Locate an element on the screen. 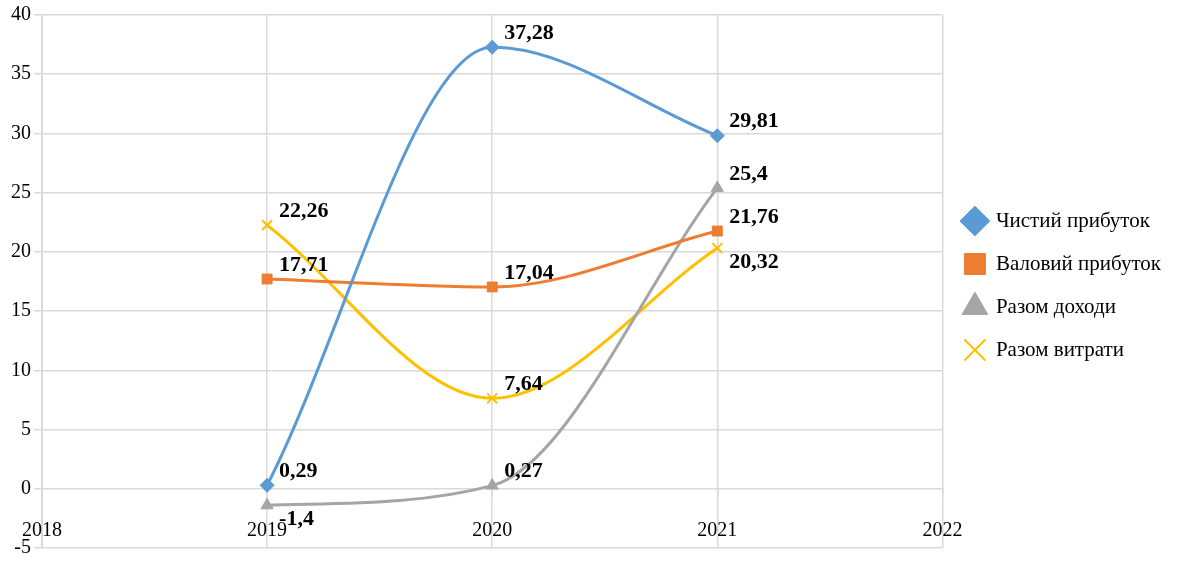  legend-label: Разом доходи is located at coordinates (1055, 305).